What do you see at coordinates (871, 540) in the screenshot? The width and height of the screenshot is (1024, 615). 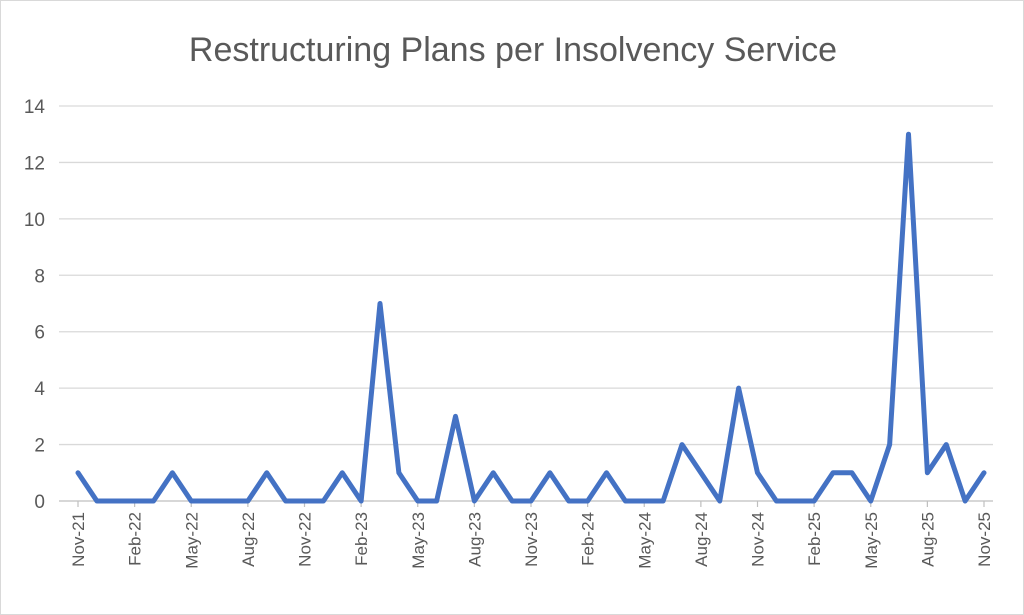 I see `x-tick-label: May-25` at bounding box center [871, 540].